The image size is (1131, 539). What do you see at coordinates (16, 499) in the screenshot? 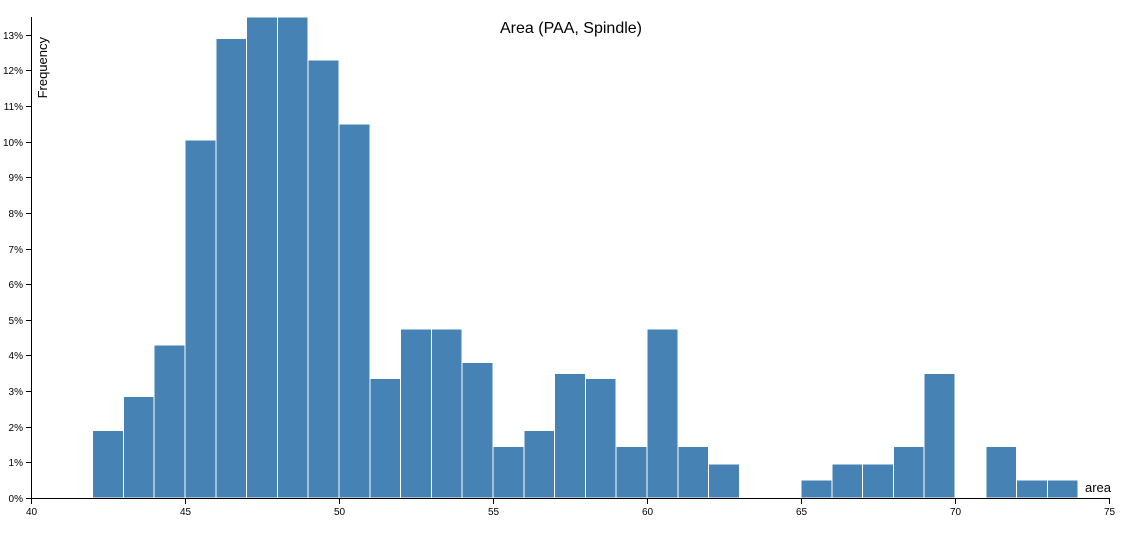
I see `y-tick-label: 0%` at bounding box center [16, 499].